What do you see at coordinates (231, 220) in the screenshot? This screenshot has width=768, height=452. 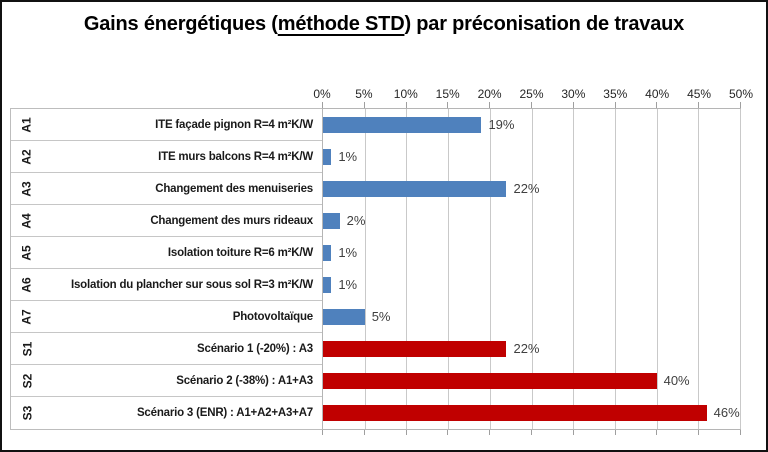 I see `category-label: Changement des murs rideaux` at bounding box center [231, 220].